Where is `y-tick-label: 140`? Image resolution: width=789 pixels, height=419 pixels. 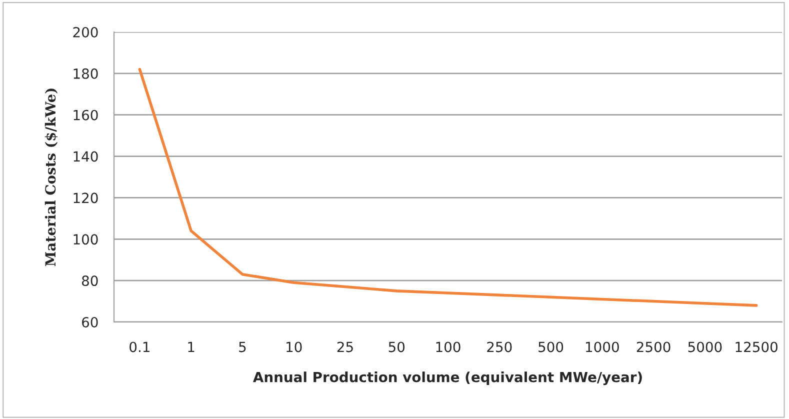 y-tick-label: 140 is located at coordinates (86, 156).